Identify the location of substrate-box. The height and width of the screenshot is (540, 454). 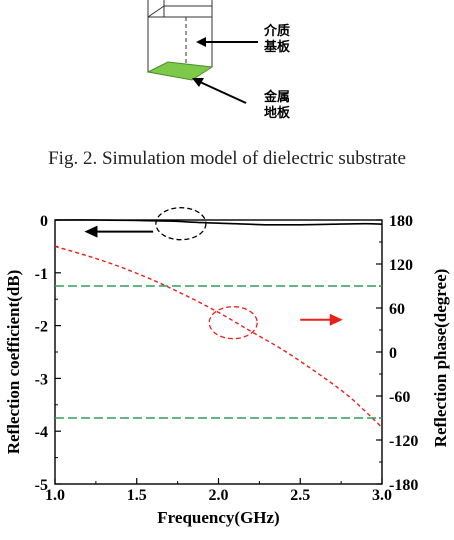
(180, 36).